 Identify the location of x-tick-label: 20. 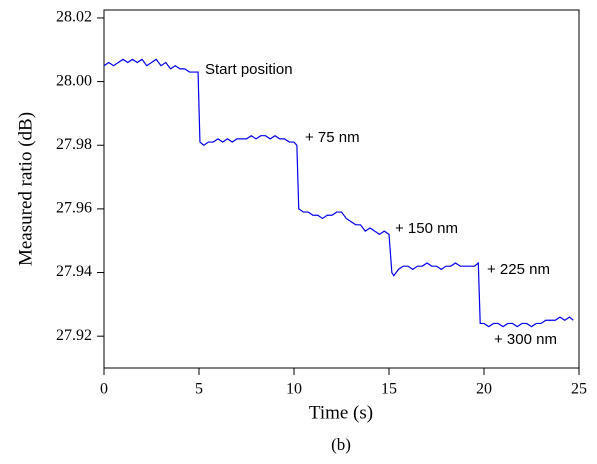
(484, 389).